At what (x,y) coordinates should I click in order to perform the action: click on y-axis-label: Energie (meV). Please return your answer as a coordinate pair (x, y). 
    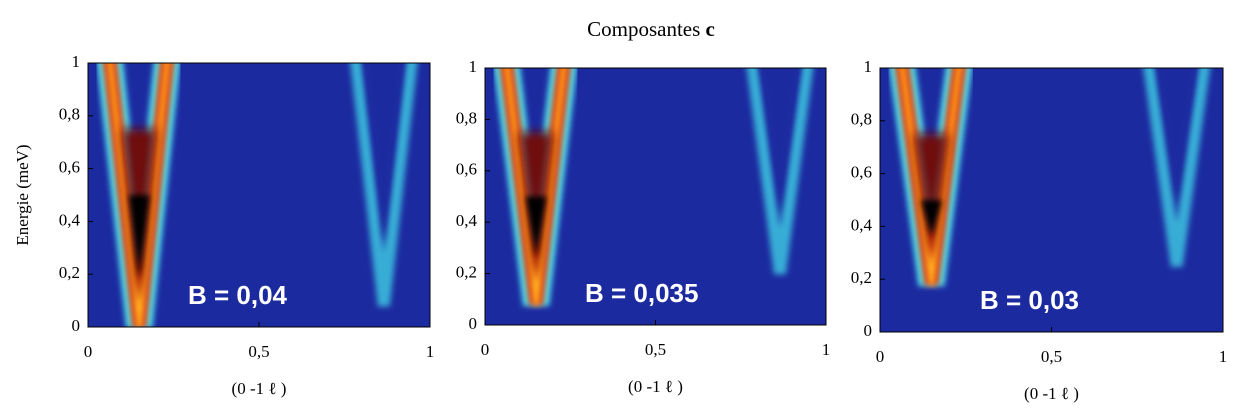
    Looking at the image, I should click on (22, 194).